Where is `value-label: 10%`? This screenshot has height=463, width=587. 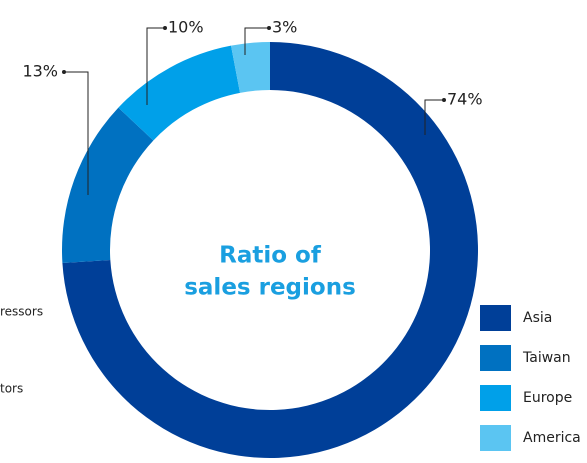 value-label: 10% is located at coordinates (186, 27).